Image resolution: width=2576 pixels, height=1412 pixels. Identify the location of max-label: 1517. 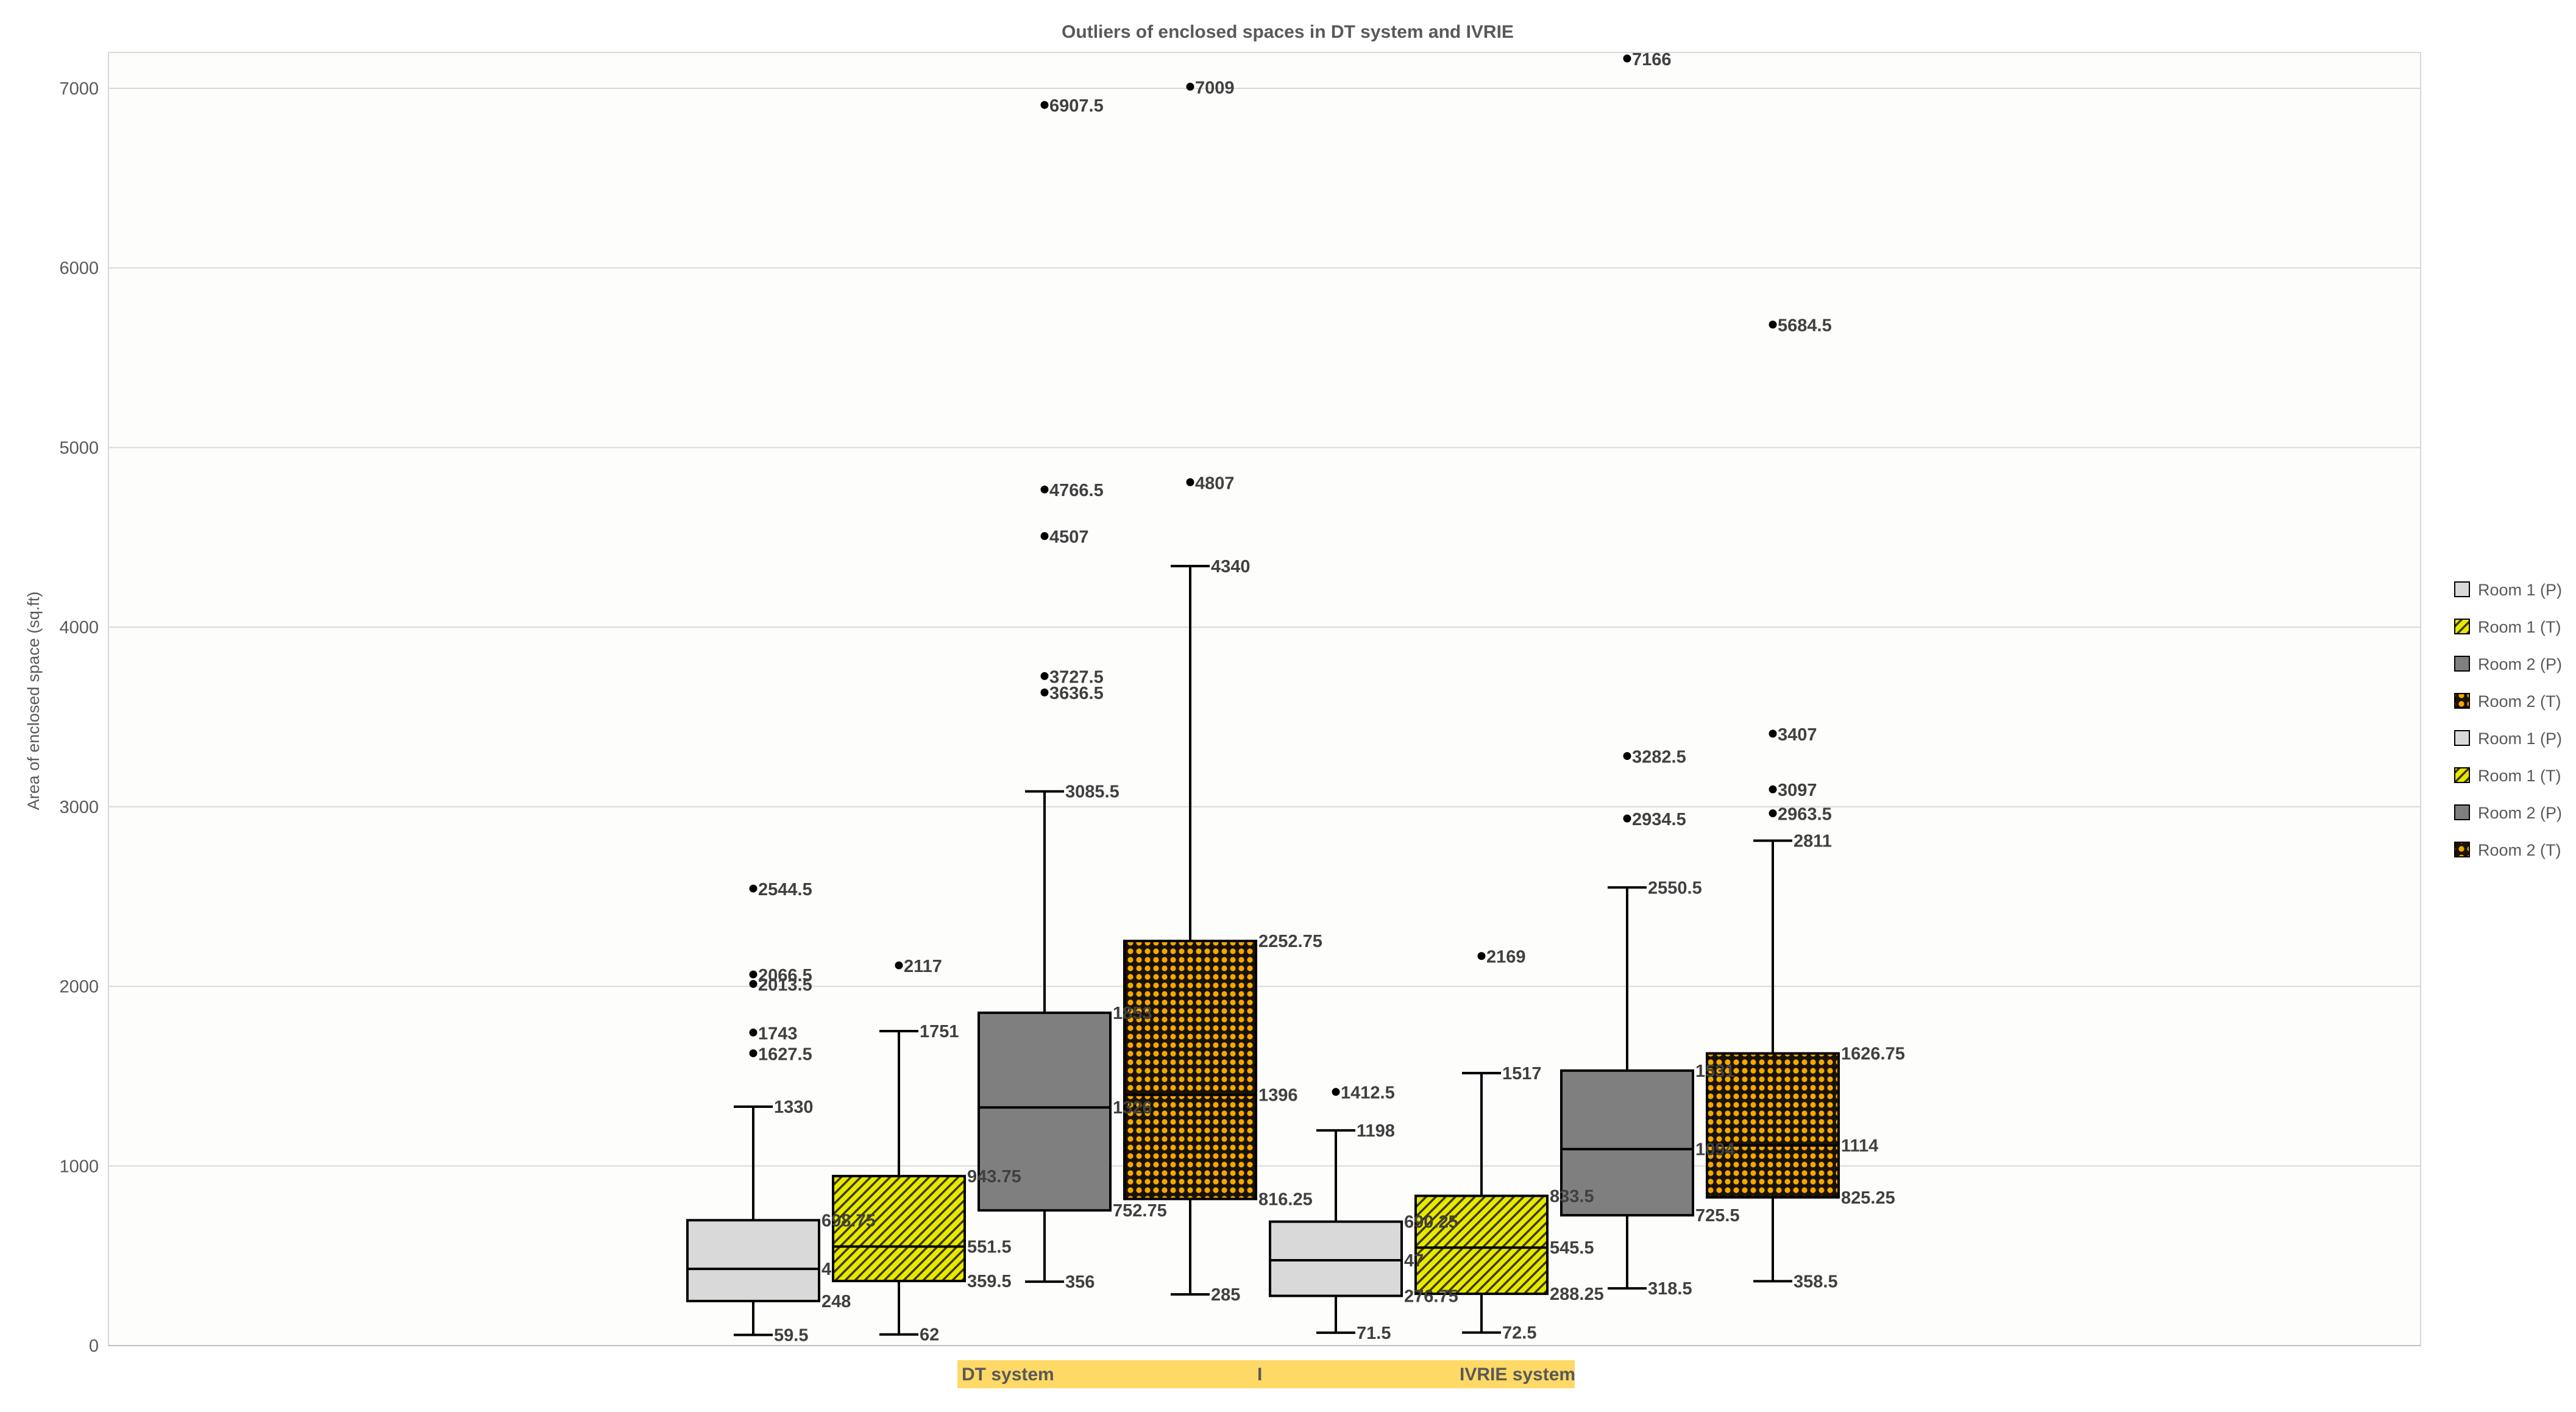
(1522, 1074).